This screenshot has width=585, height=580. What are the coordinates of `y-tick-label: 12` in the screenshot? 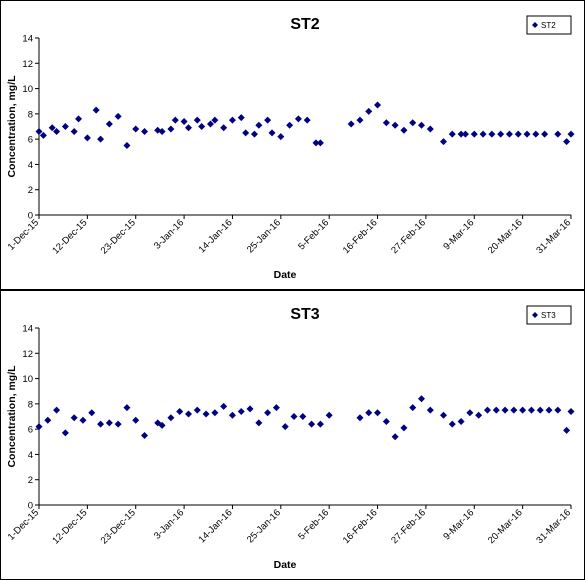 It's located at (27, 64).